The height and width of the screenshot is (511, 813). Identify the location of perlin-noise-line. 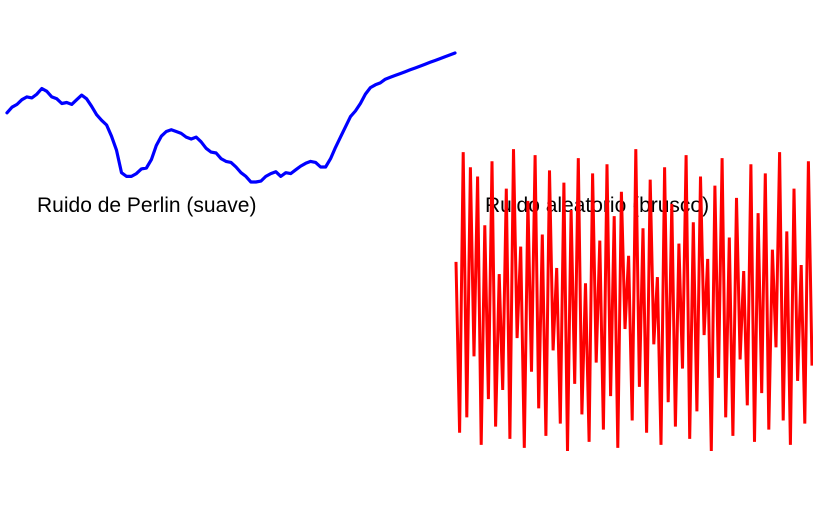
(231, 117).